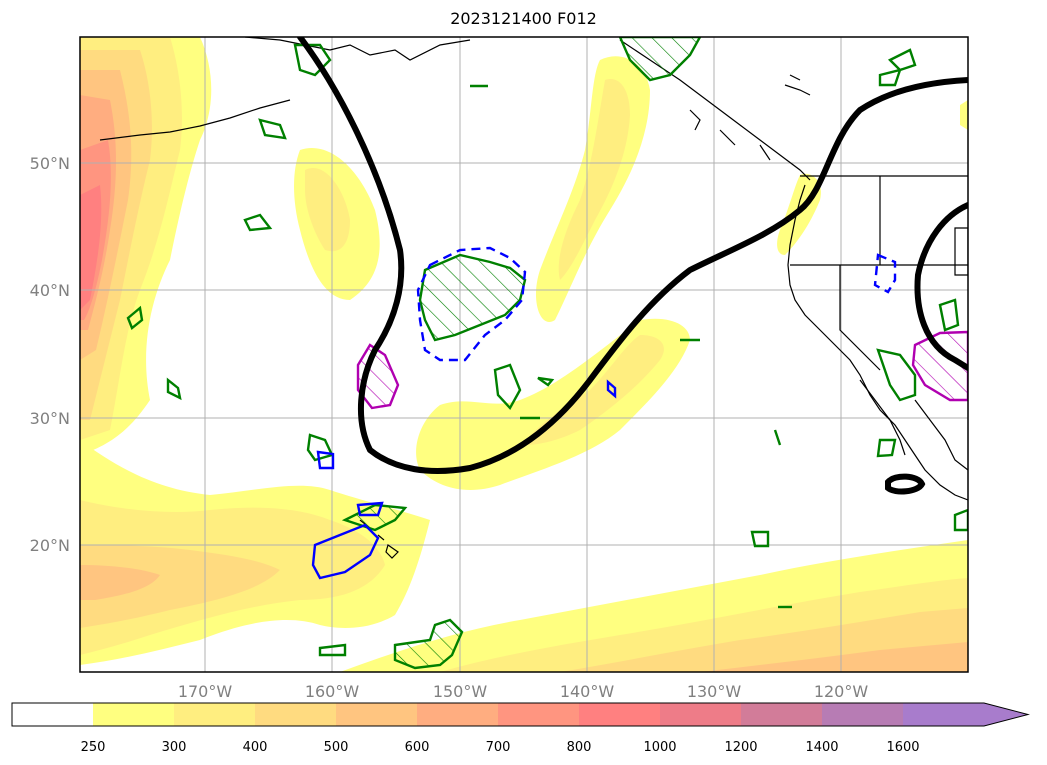  Describe the element at coordinates (939, 366) in the screenshot. I see `magenta-east` at that location.